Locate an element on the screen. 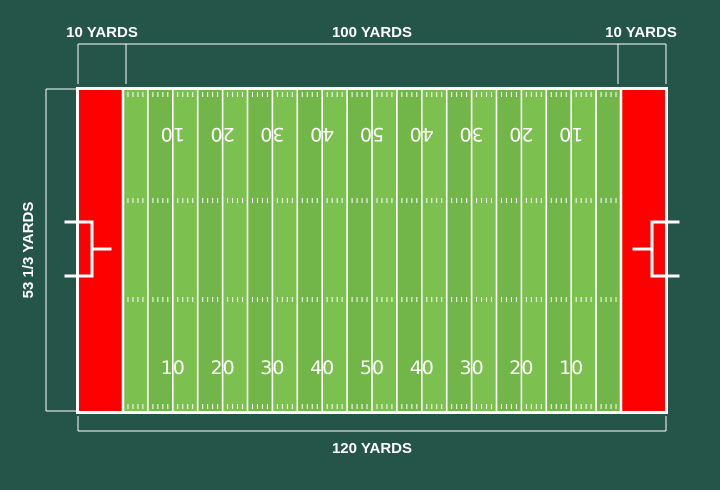  yard-numbers-bottom: 10 20 30 40 50 40 30 20 10 is located at coordinates (372, 368).